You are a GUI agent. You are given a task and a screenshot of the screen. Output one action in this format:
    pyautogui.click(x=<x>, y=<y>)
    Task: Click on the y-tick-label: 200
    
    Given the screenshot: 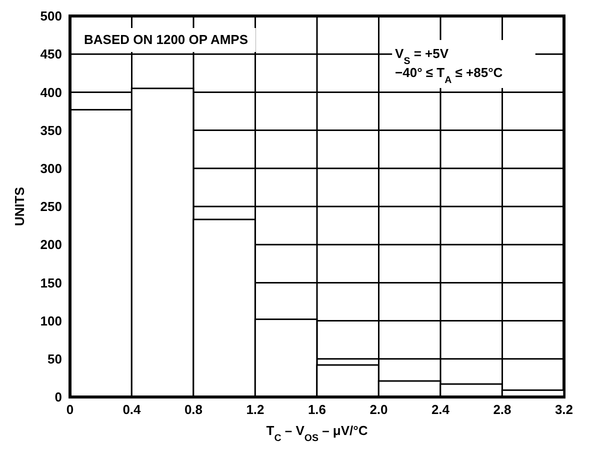 What is the action you would take?
    pyautogui.click(x=51, y=244)
    